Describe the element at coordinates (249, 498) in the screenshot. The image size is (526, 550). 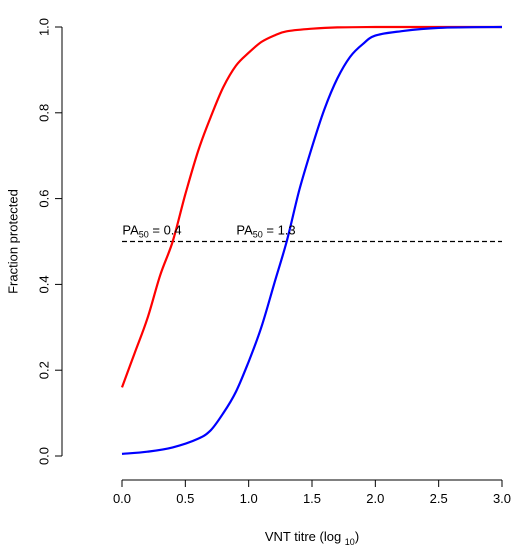
I see `x-tick-label: 1.0` at that location.